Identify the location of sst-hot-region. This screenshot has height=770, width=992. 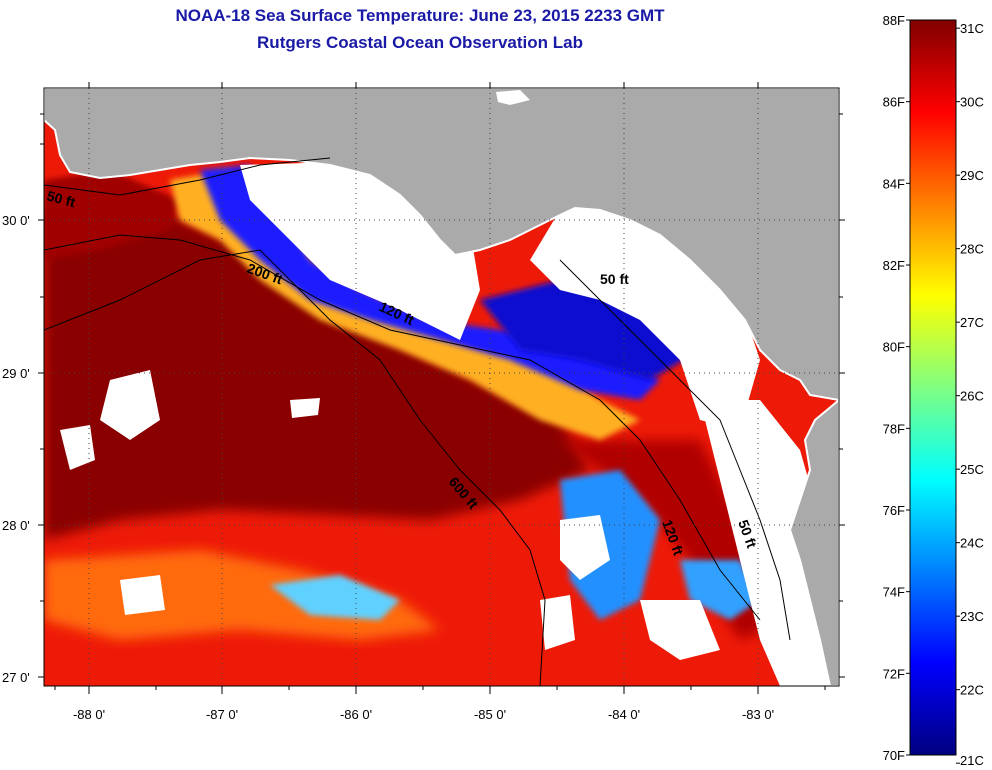
(112, 215).